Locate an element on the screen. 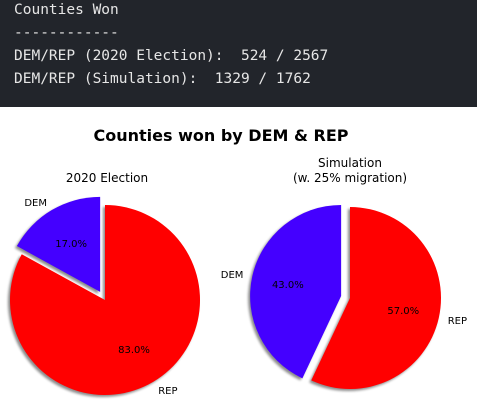 The image size is (477, 405). pie-slice-rep is located at coordinates (376, 298).